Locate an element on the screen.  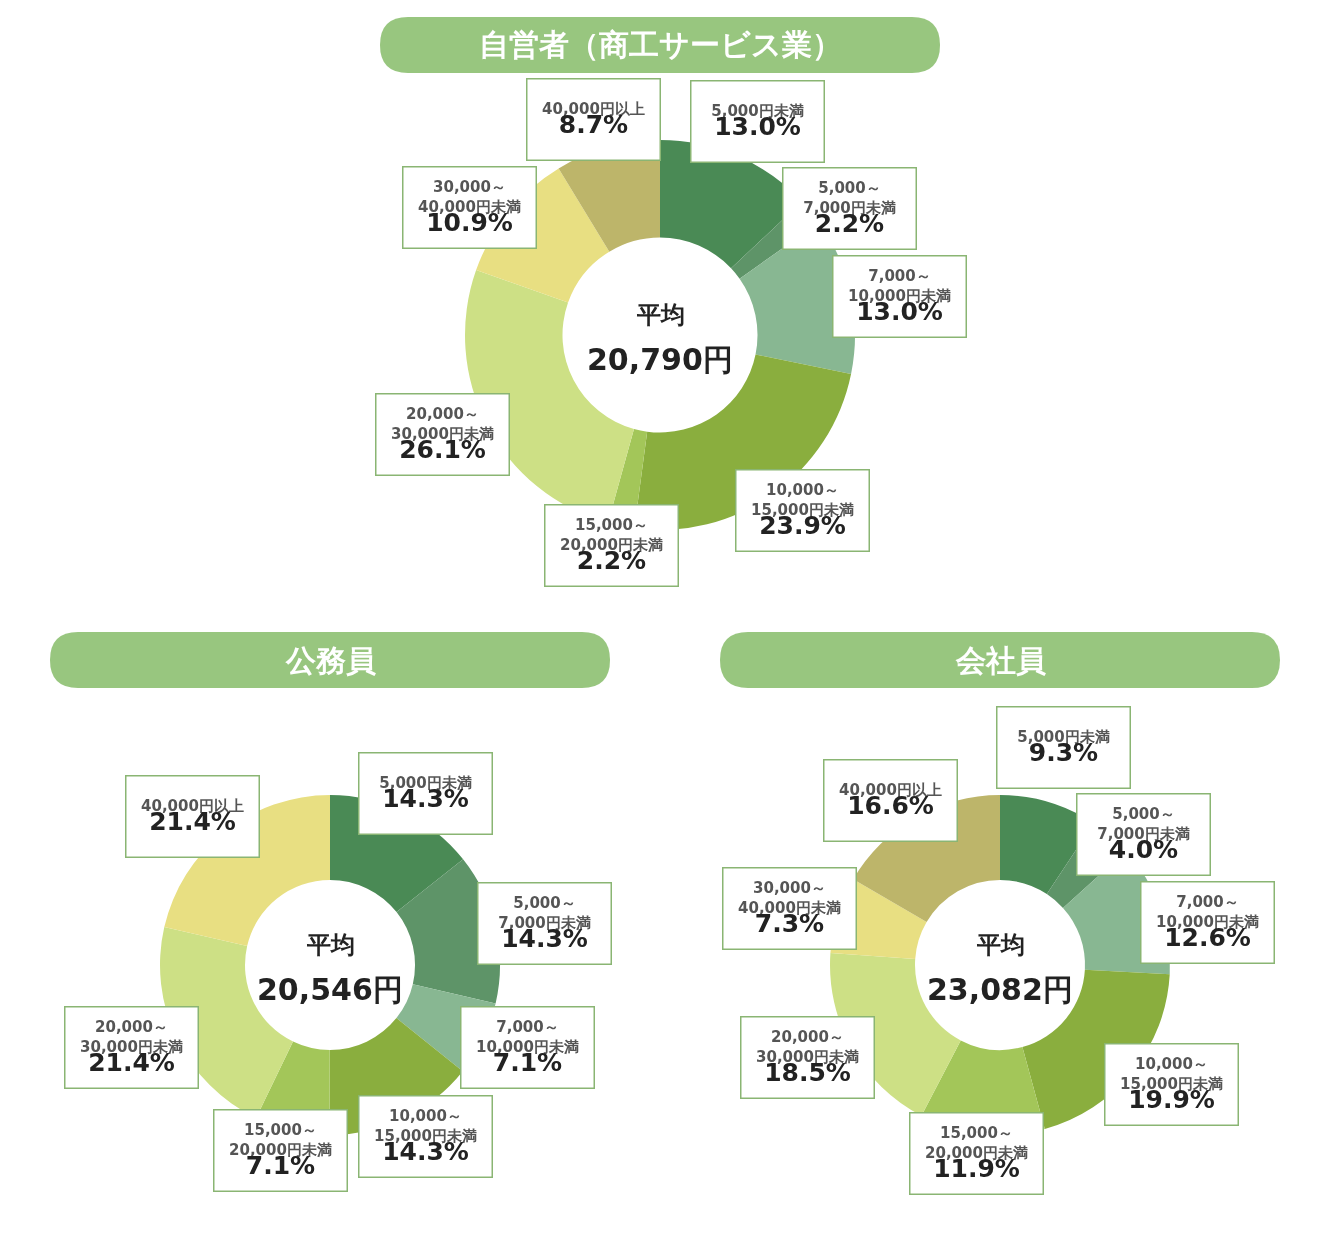
chart-title: 自営者（商工サービス業） is located at coordinates (660, 44).